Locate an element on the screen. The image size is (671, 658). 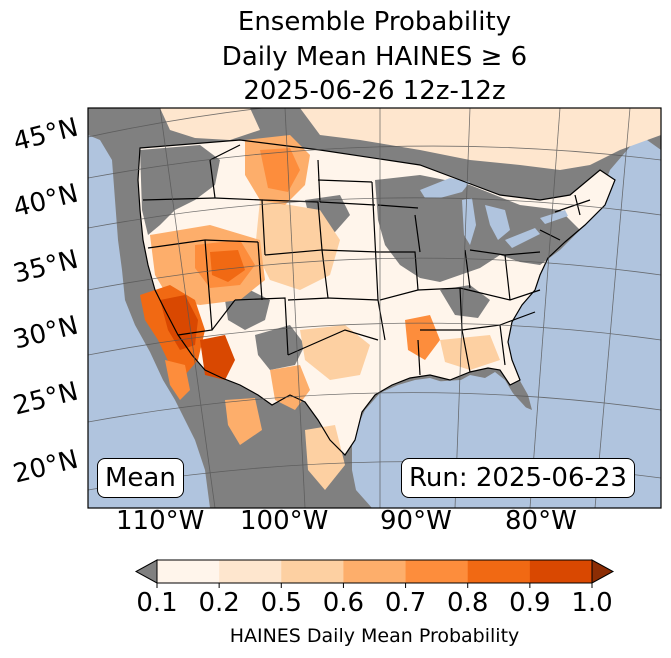
prob-region-baja is located at coordinates (177, 380).